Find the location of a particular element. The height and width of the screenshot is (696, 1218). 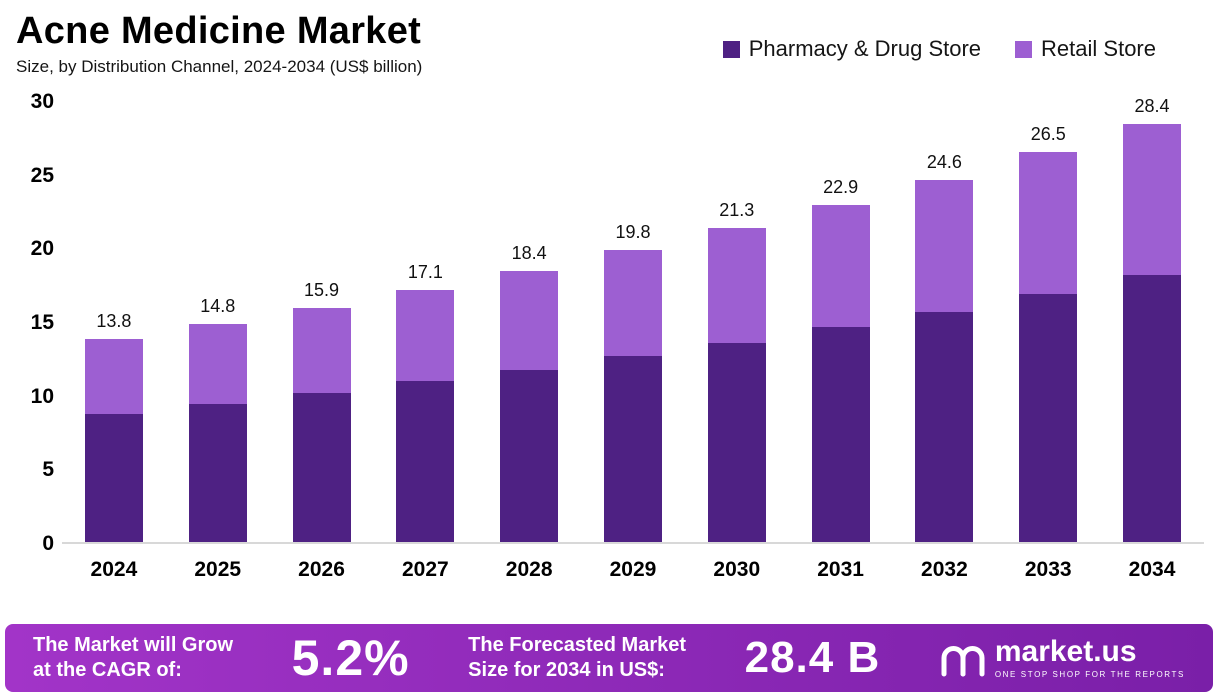

x-tick-label: 2027 is located at coordinates (425, 569).